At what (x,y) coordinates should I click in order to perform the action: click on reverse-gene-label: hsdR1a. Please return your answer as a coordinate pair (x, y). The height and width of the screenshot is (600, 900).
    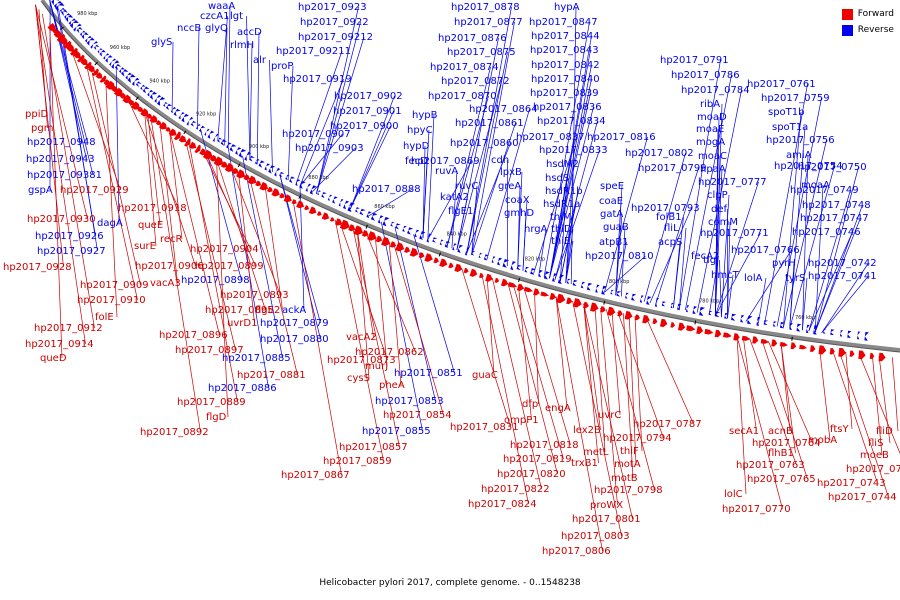
    Looking at the image, I should click on (561, 204).